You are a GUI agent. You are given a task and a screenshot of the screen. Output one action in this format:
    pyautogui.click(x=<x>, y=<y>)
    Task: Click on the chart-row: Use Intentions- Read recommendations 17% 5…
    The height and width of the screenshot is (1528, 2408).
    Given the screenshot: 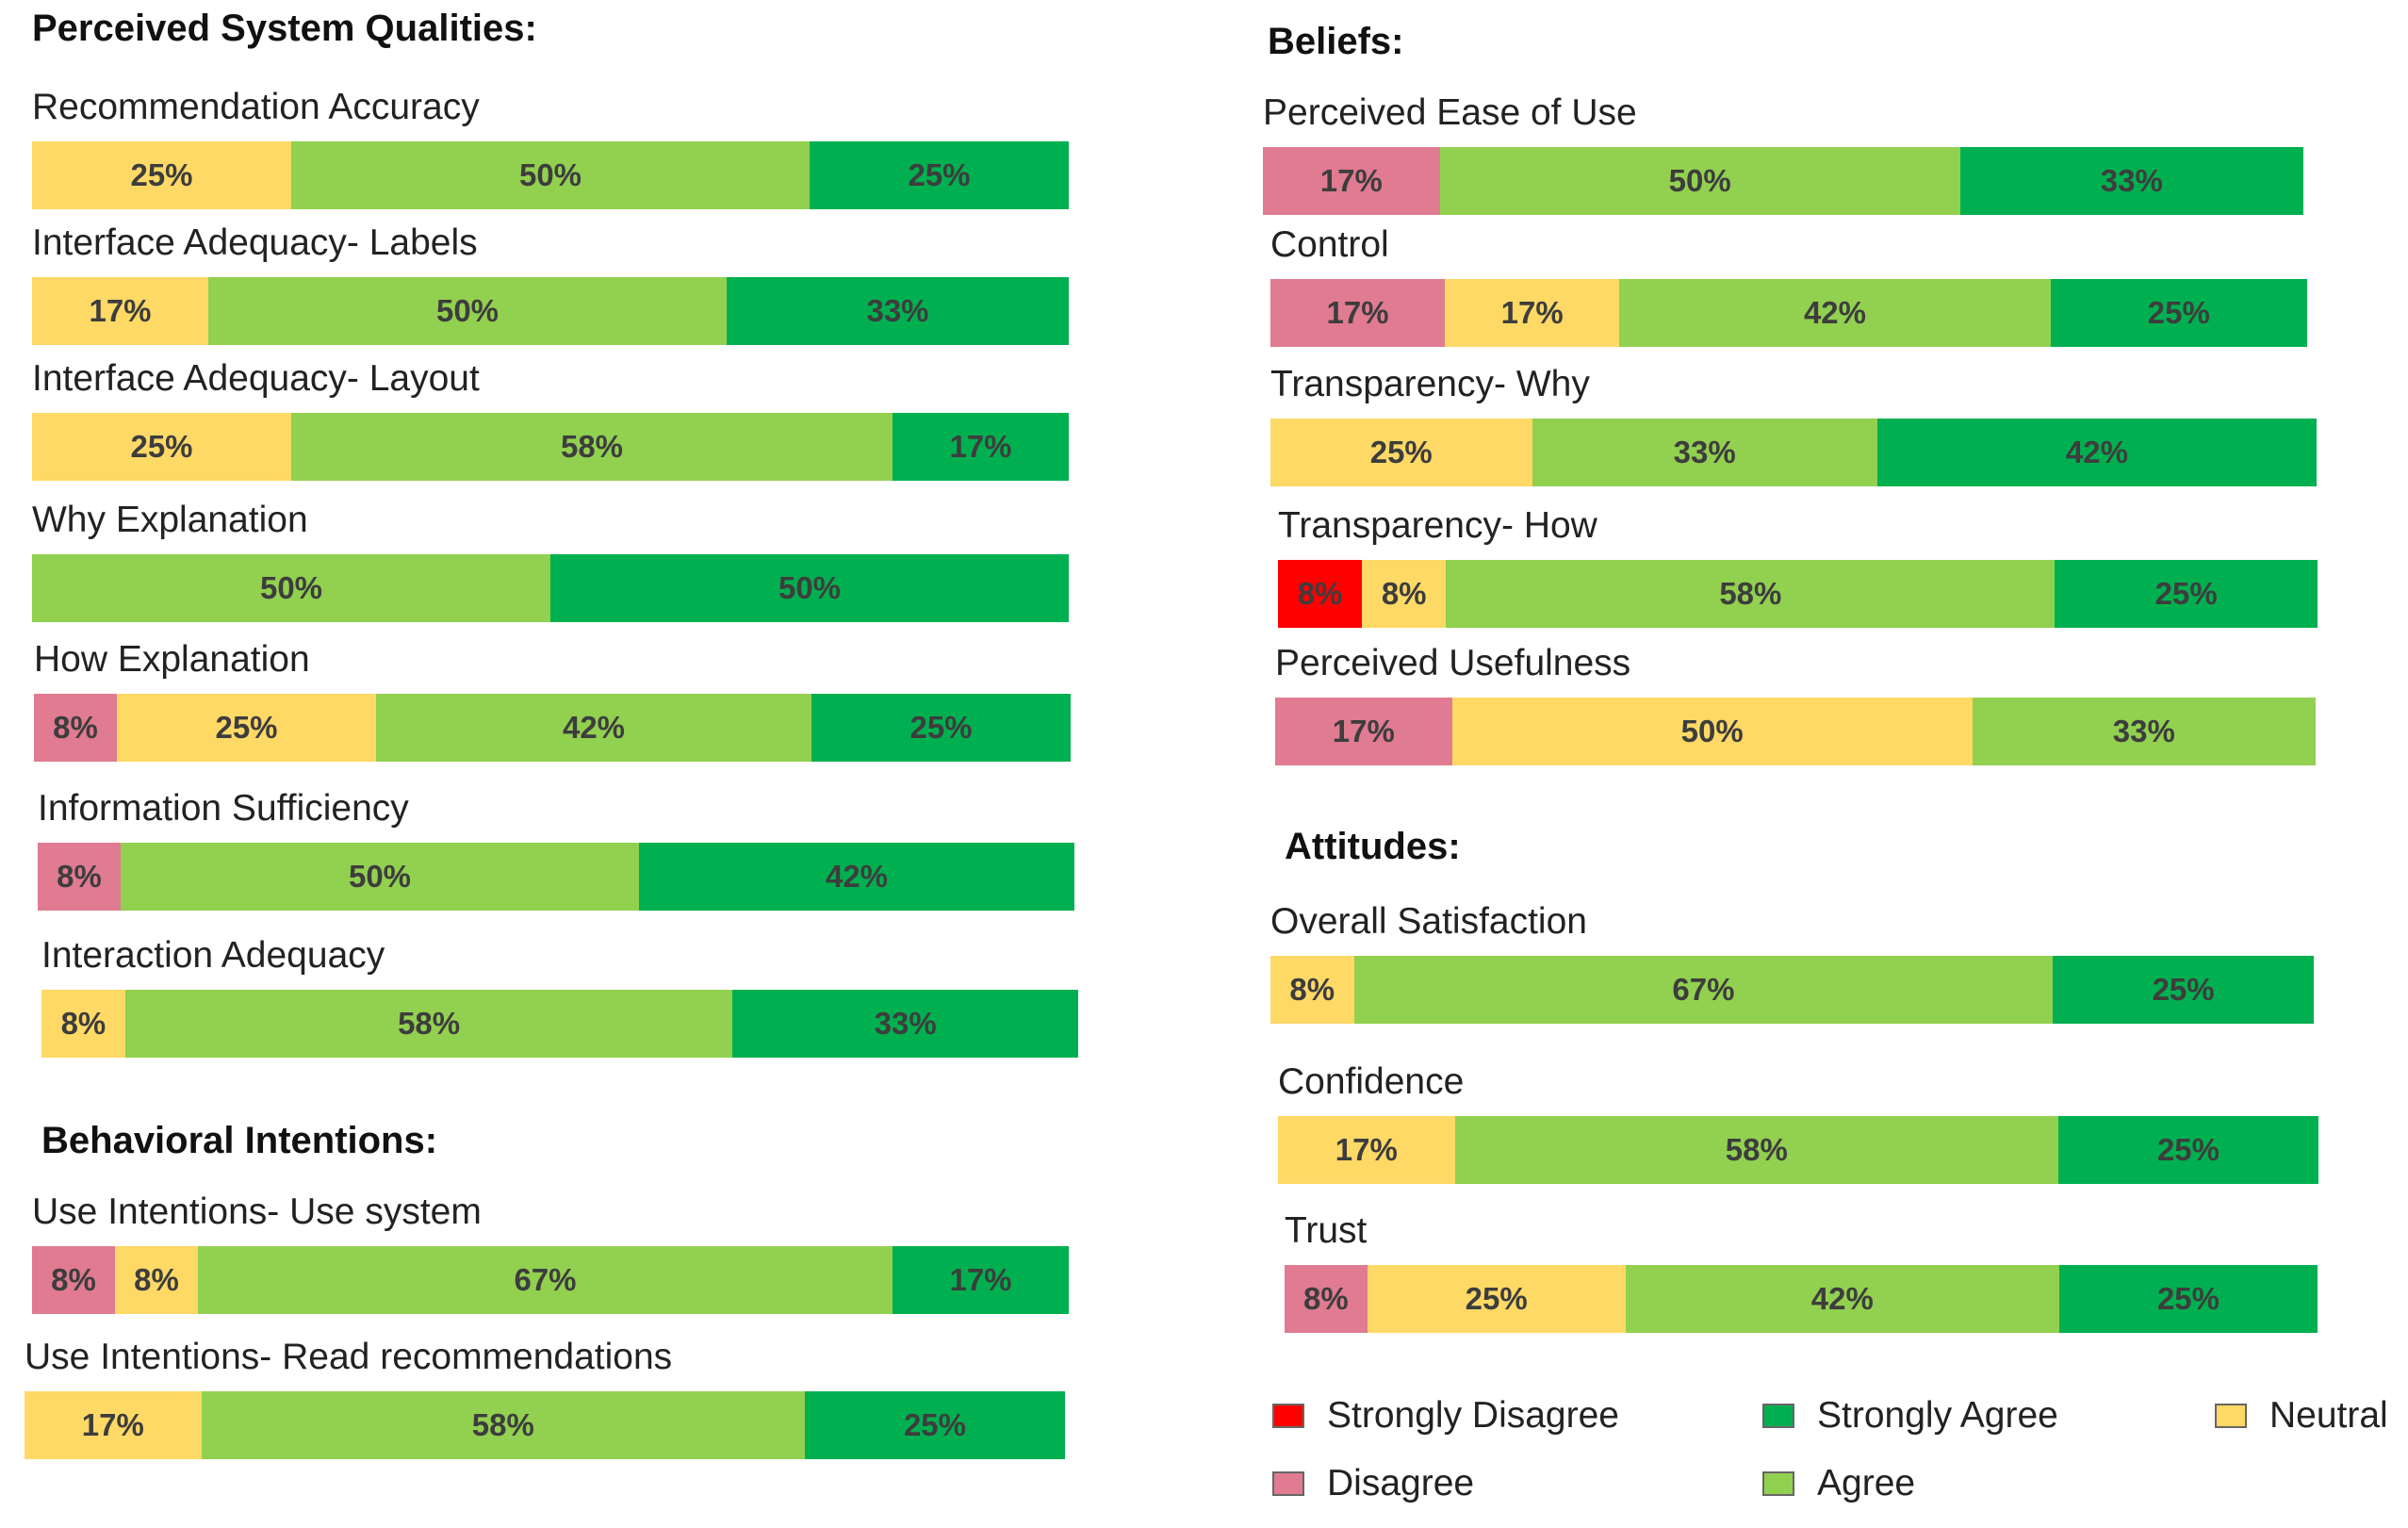 What is the action you would take?
    pyautogui.click(x=545, y=1398)
    